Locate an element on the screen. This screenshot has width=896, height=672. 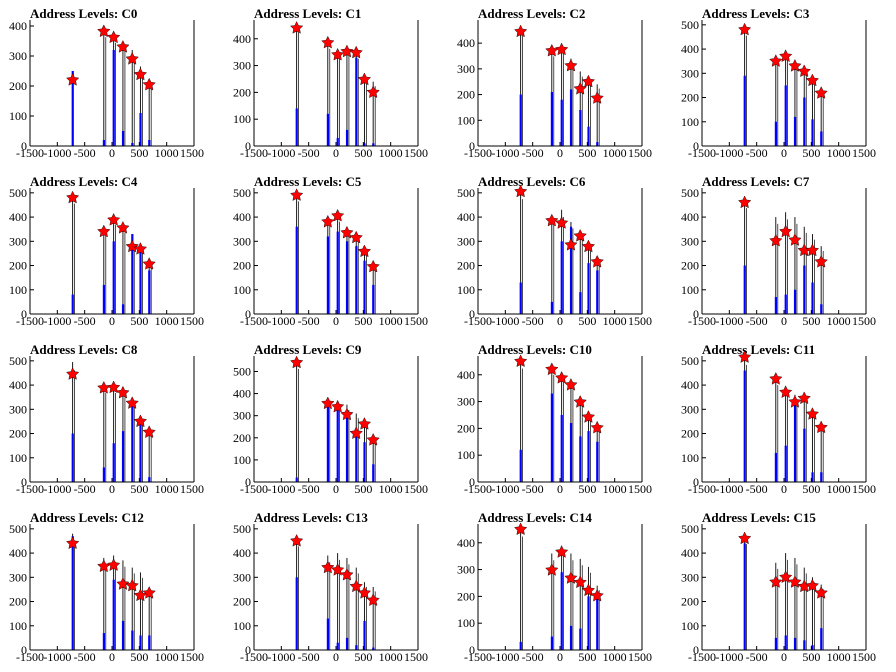
chart-title: Address Levels: C10 is located at coordinates (535, 349).